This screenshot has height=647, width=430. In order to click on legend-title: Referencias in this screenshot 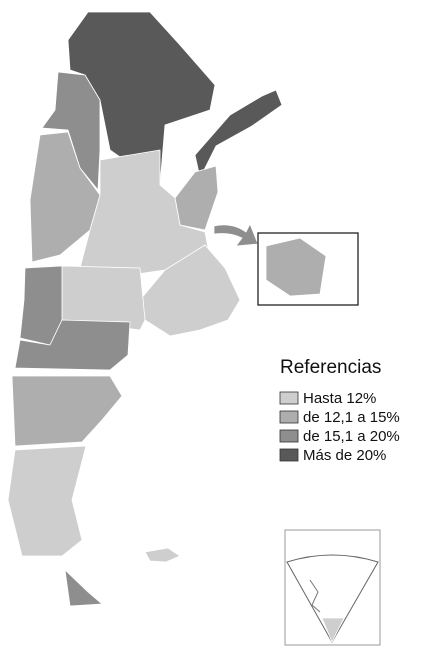, I will do `click(330, 367)`.